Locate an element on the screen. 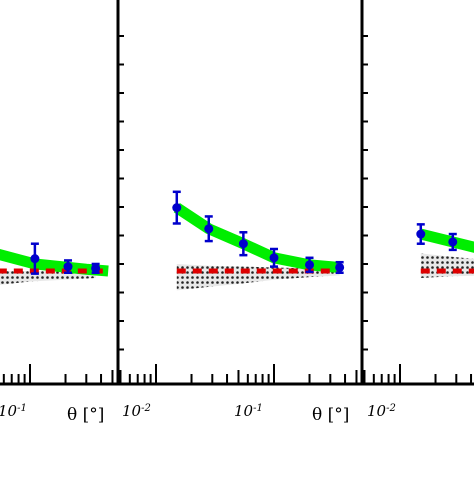  middle-xaxis-title: θ [°] is located at coordinates (330, 415).